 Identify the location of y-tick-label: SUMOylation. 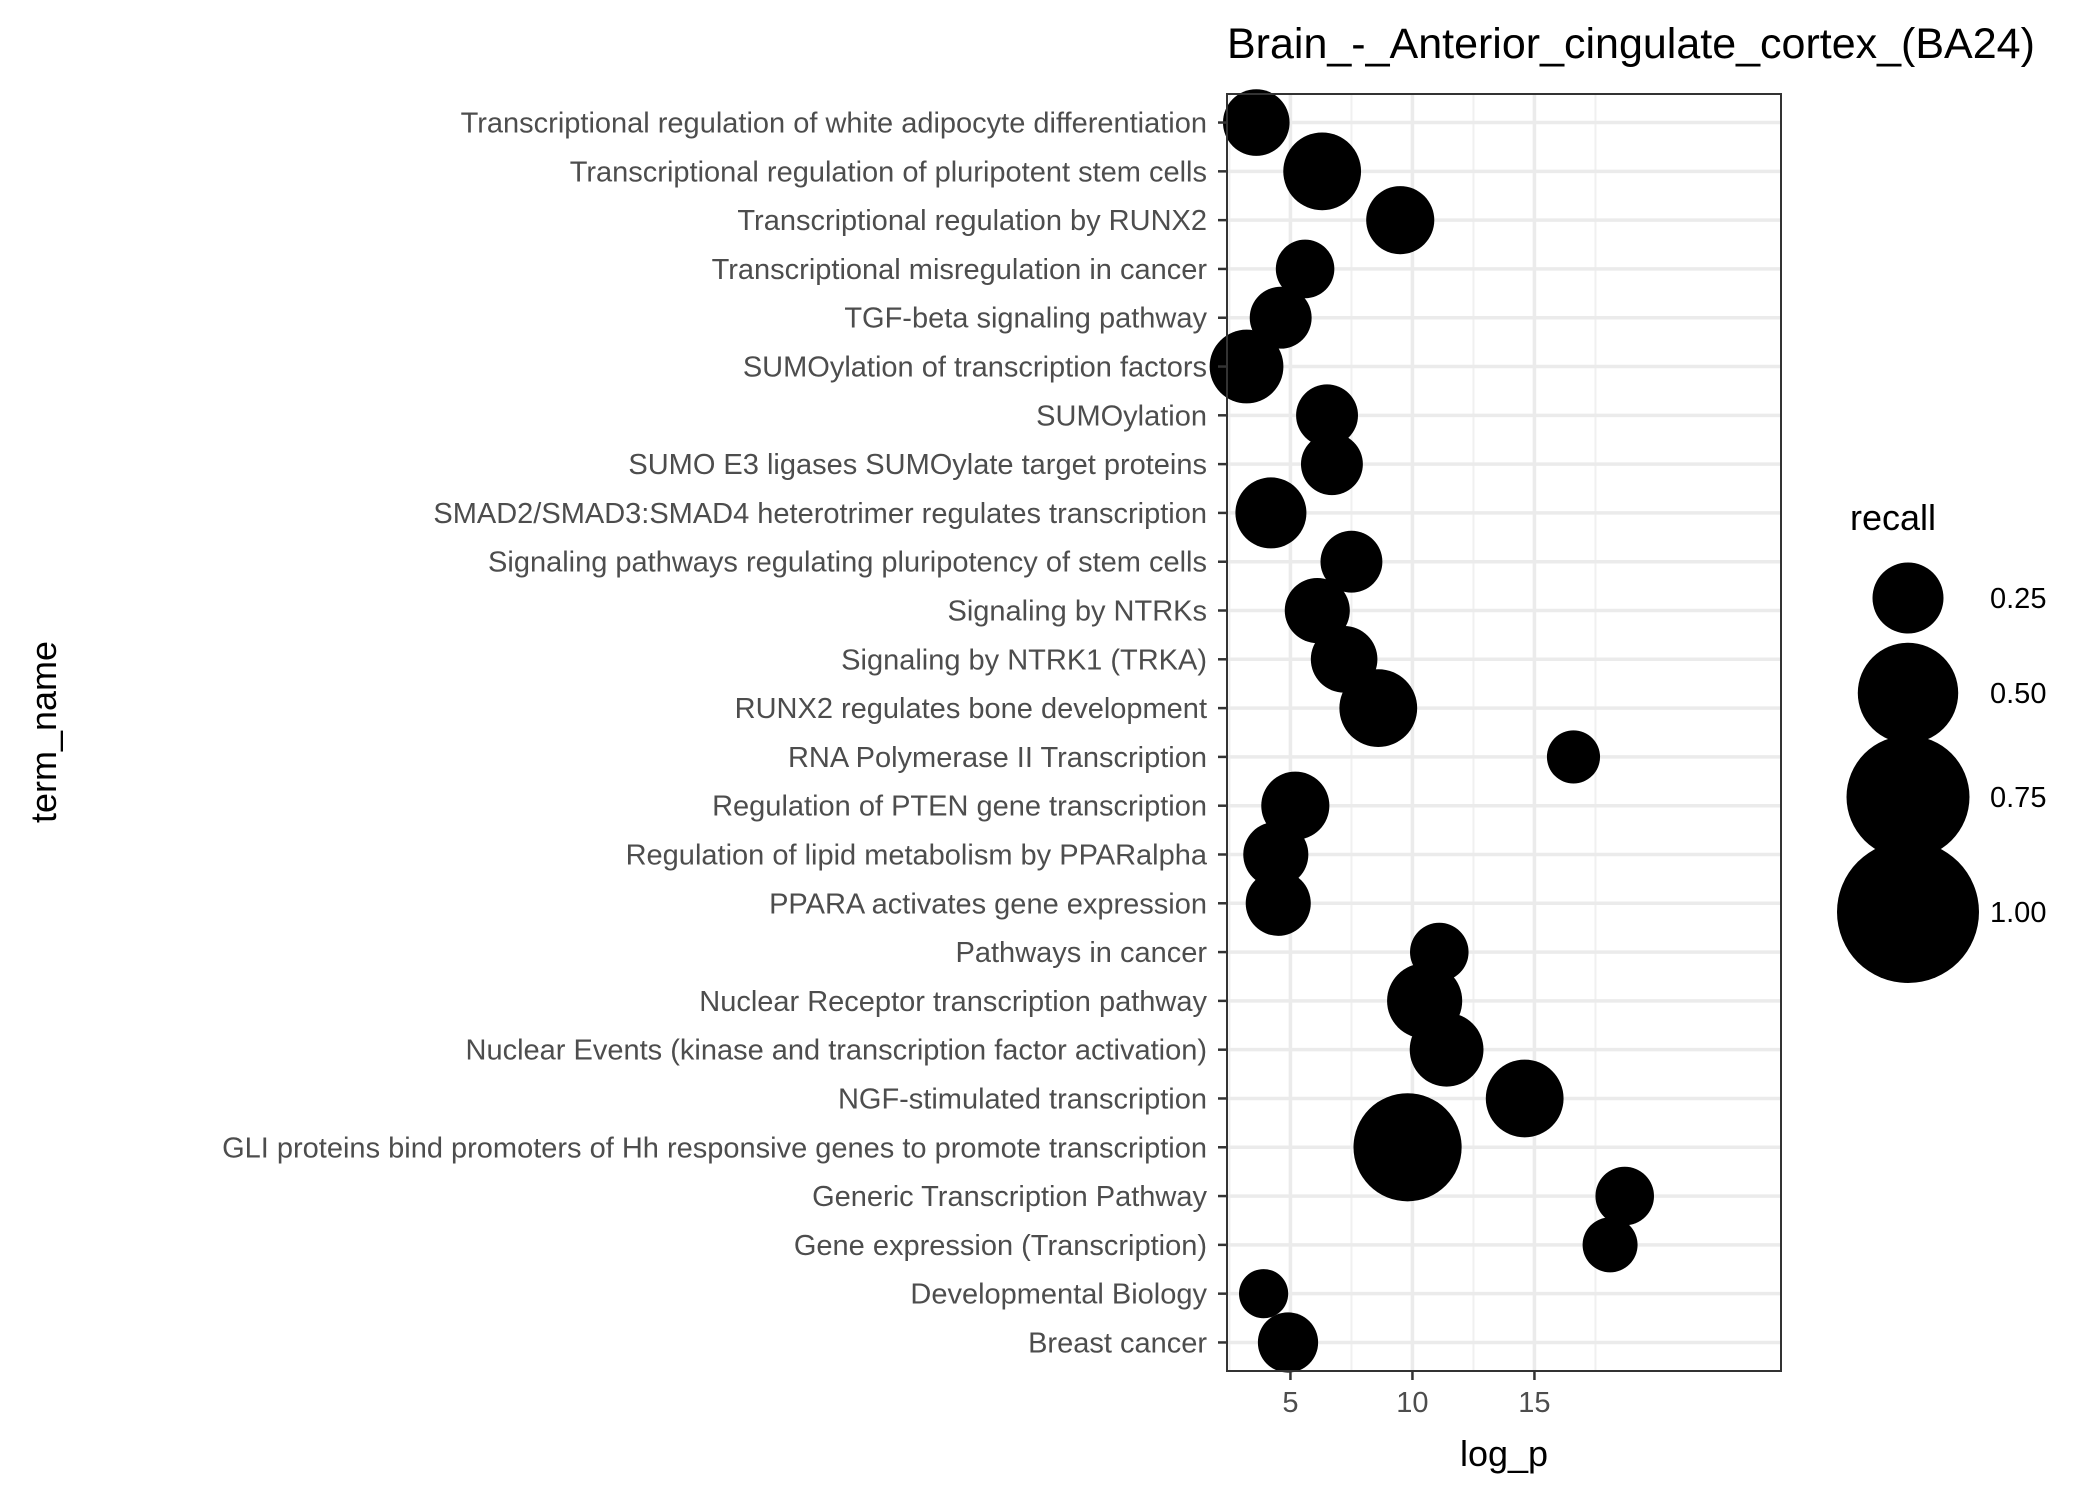
(1121, 416).